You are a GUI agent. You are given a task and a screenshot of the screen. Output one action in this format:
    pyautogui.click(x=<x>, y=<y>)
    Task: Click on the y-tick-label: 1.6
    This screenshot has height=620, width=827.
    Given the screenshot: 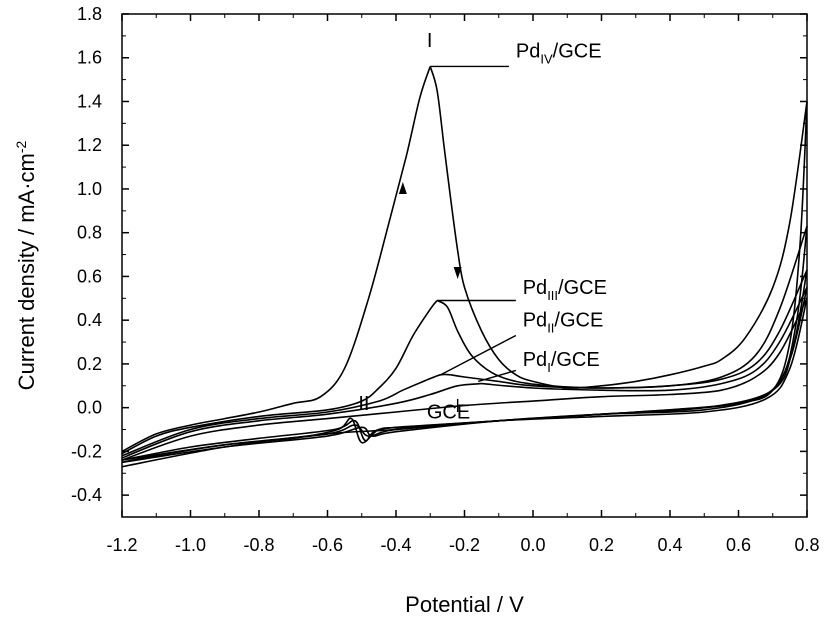 What is the action you would take?
    pyautogui.click(x=89, y=58)
    